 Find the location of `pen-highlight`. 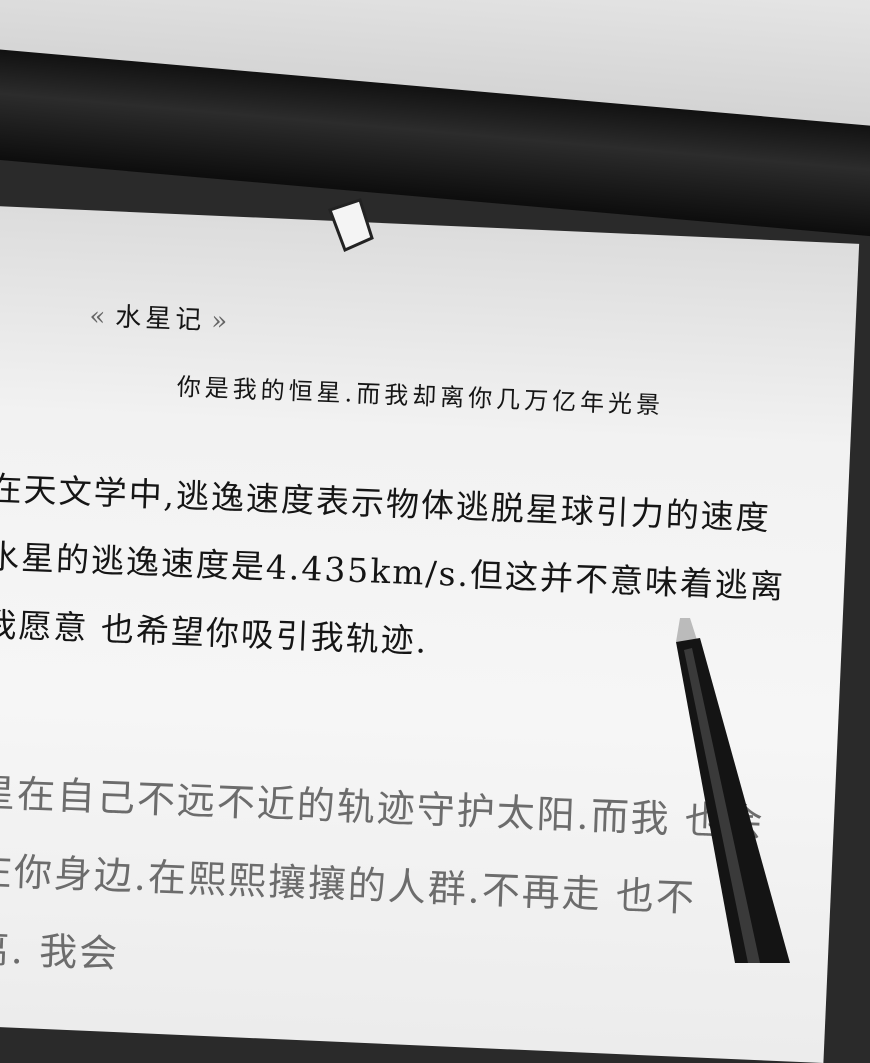

pen-highlight is located at coordinates (722, 805).